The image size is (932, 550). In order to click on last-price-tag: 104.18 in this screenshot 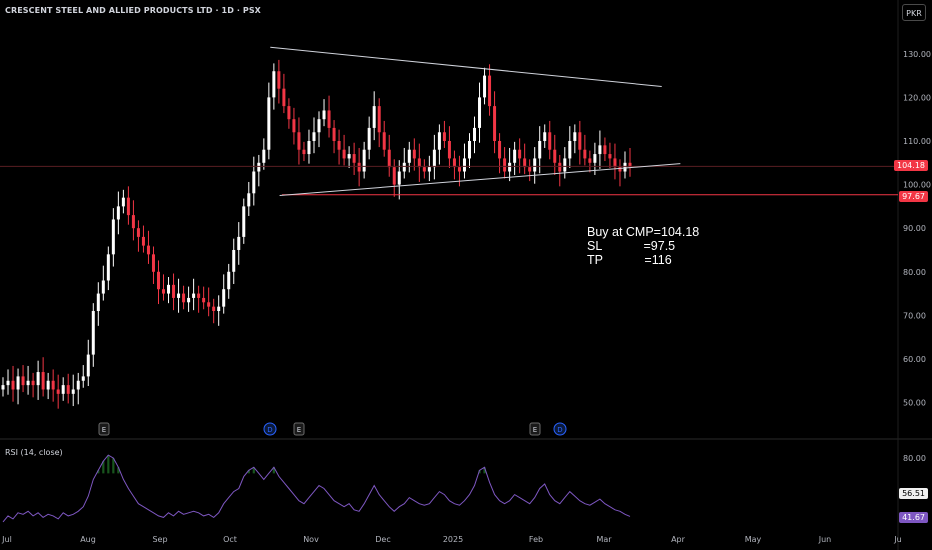, I will do `click(911, 165)`.